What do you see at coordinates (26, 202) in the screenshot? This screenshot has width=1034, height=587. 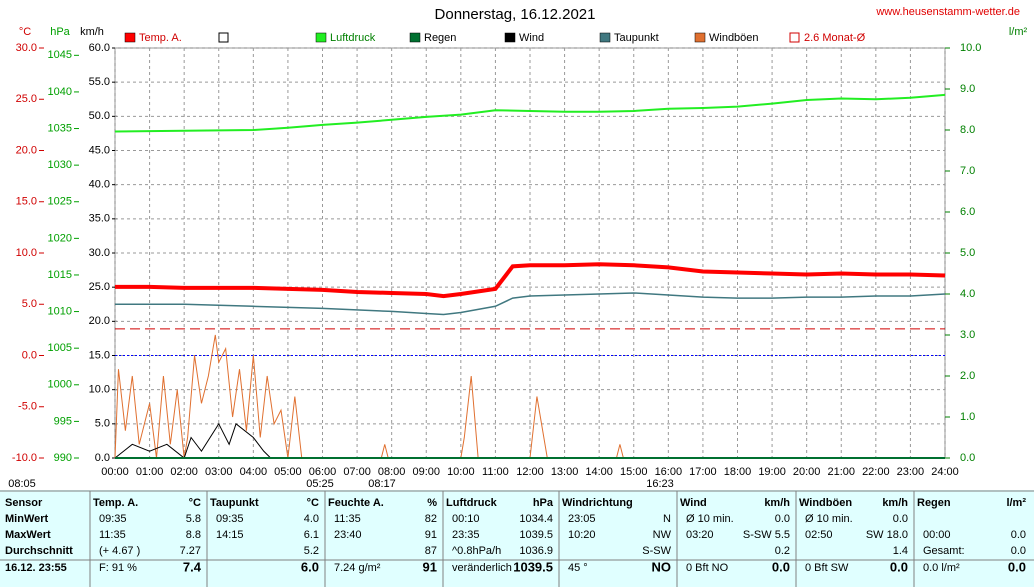 I see `y-tick-label: 15.0` at bounding box center [26, 202].